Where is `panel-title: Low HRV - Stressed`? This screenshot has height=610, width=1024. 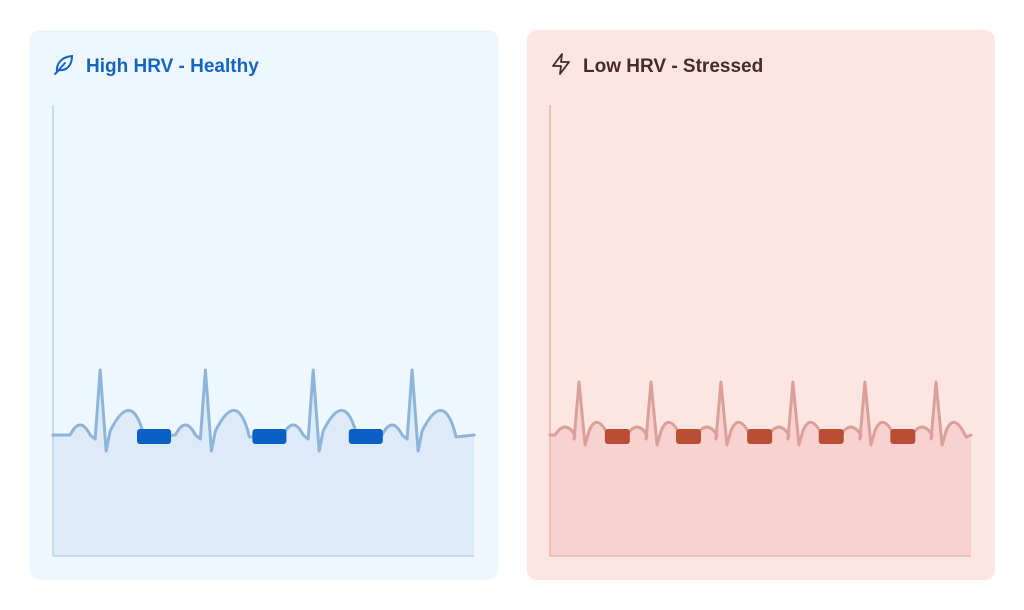 panel-title: Low HRV - Stressed is located at coordinates (656, 67).